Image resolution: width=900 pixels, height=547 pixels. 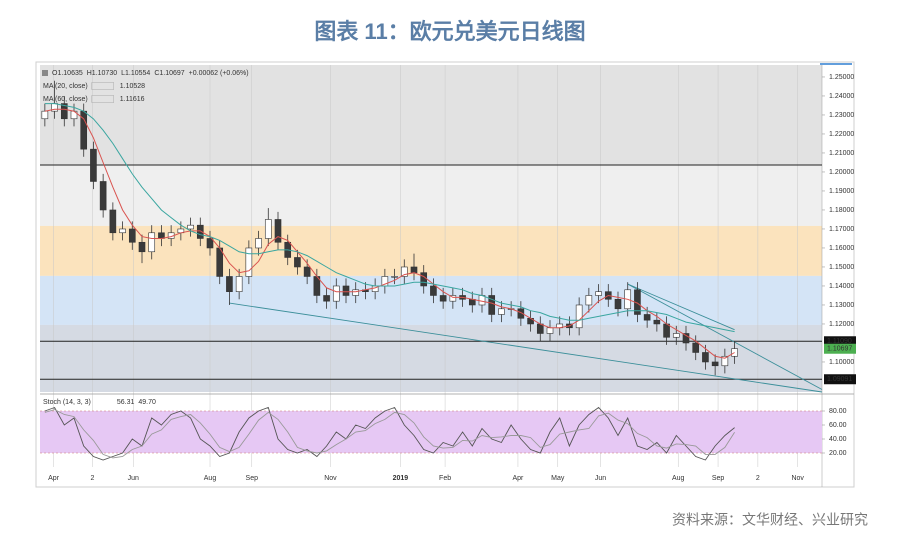 I want to click on level-label: 1.09091, so click(x=839, y=379).